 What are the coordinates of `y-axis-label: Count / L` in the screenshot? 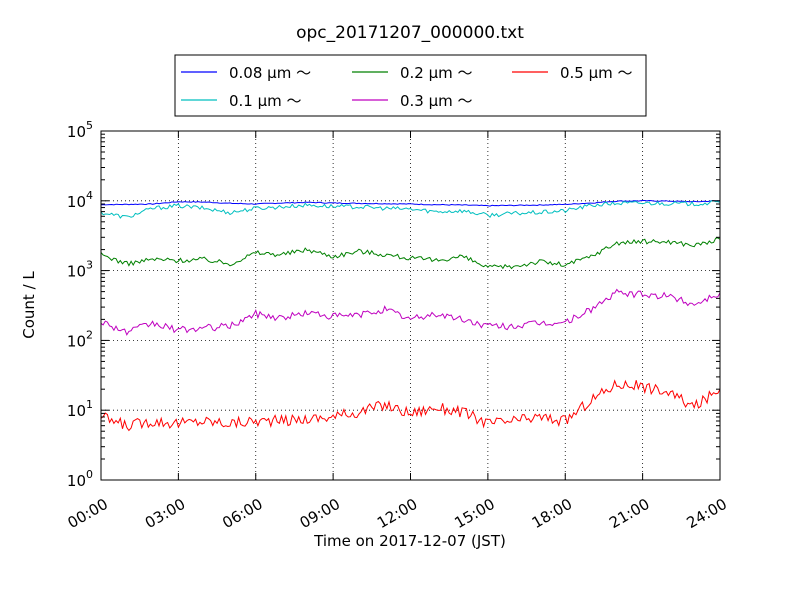 It's located at (29, 305).